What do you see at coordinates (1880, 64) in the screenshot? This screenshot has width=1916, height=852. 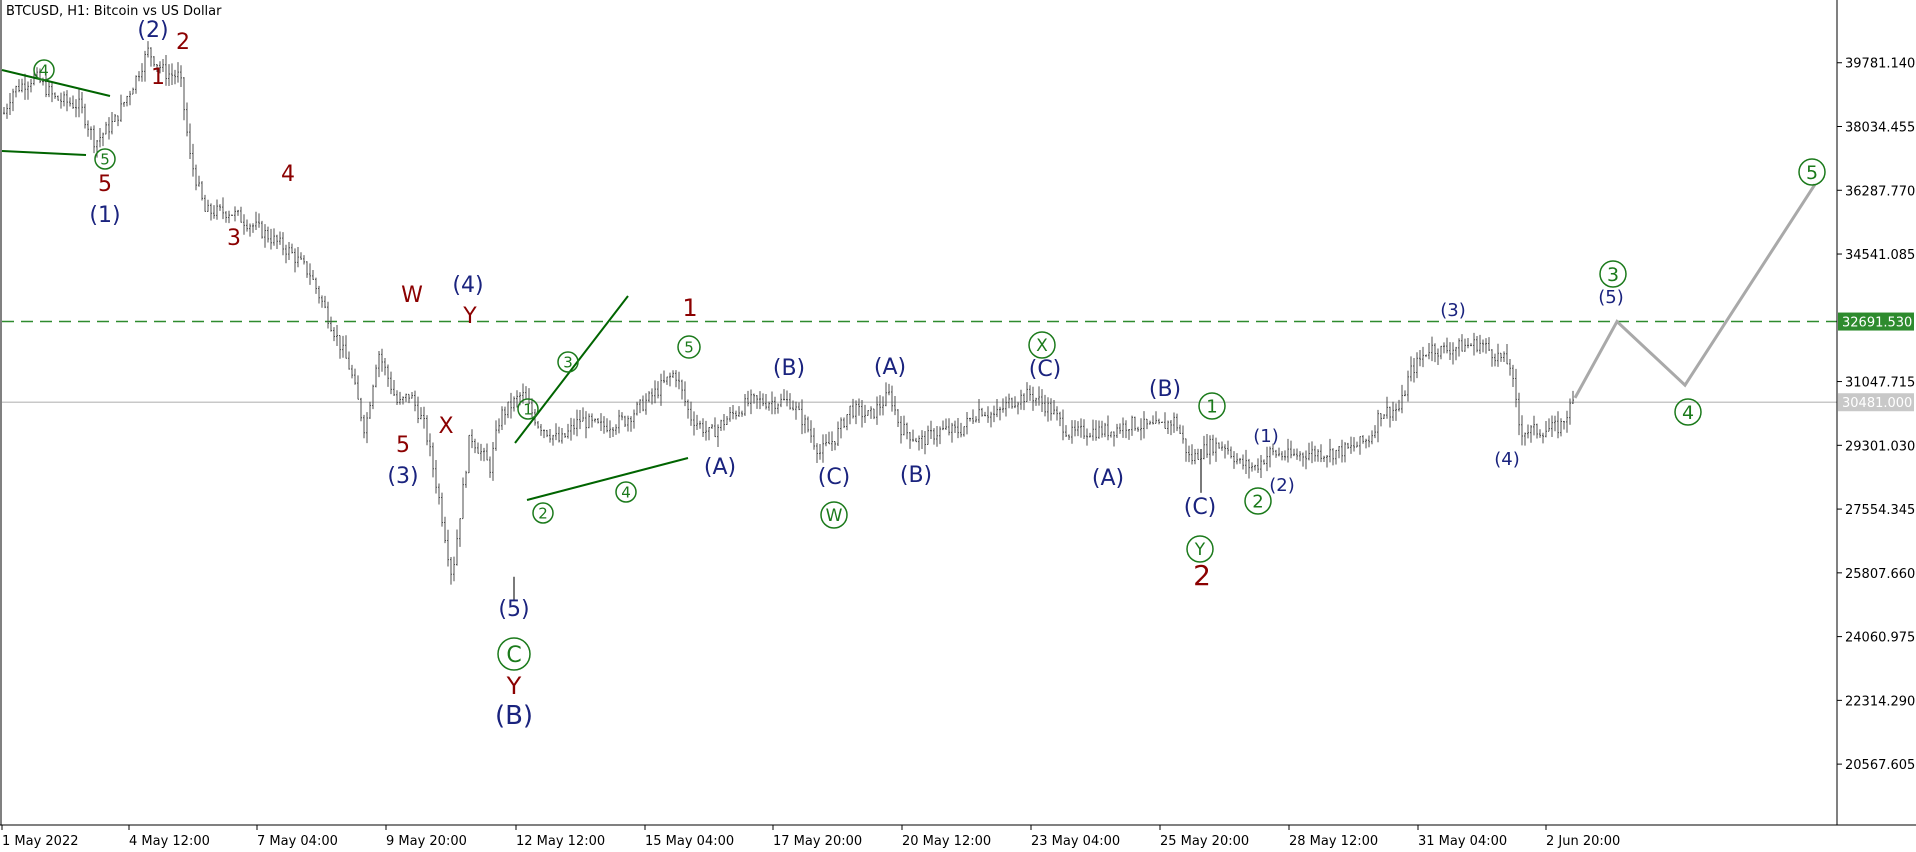 I see `y-tick-label: 39781.140` at bounding box center [1880, 64].